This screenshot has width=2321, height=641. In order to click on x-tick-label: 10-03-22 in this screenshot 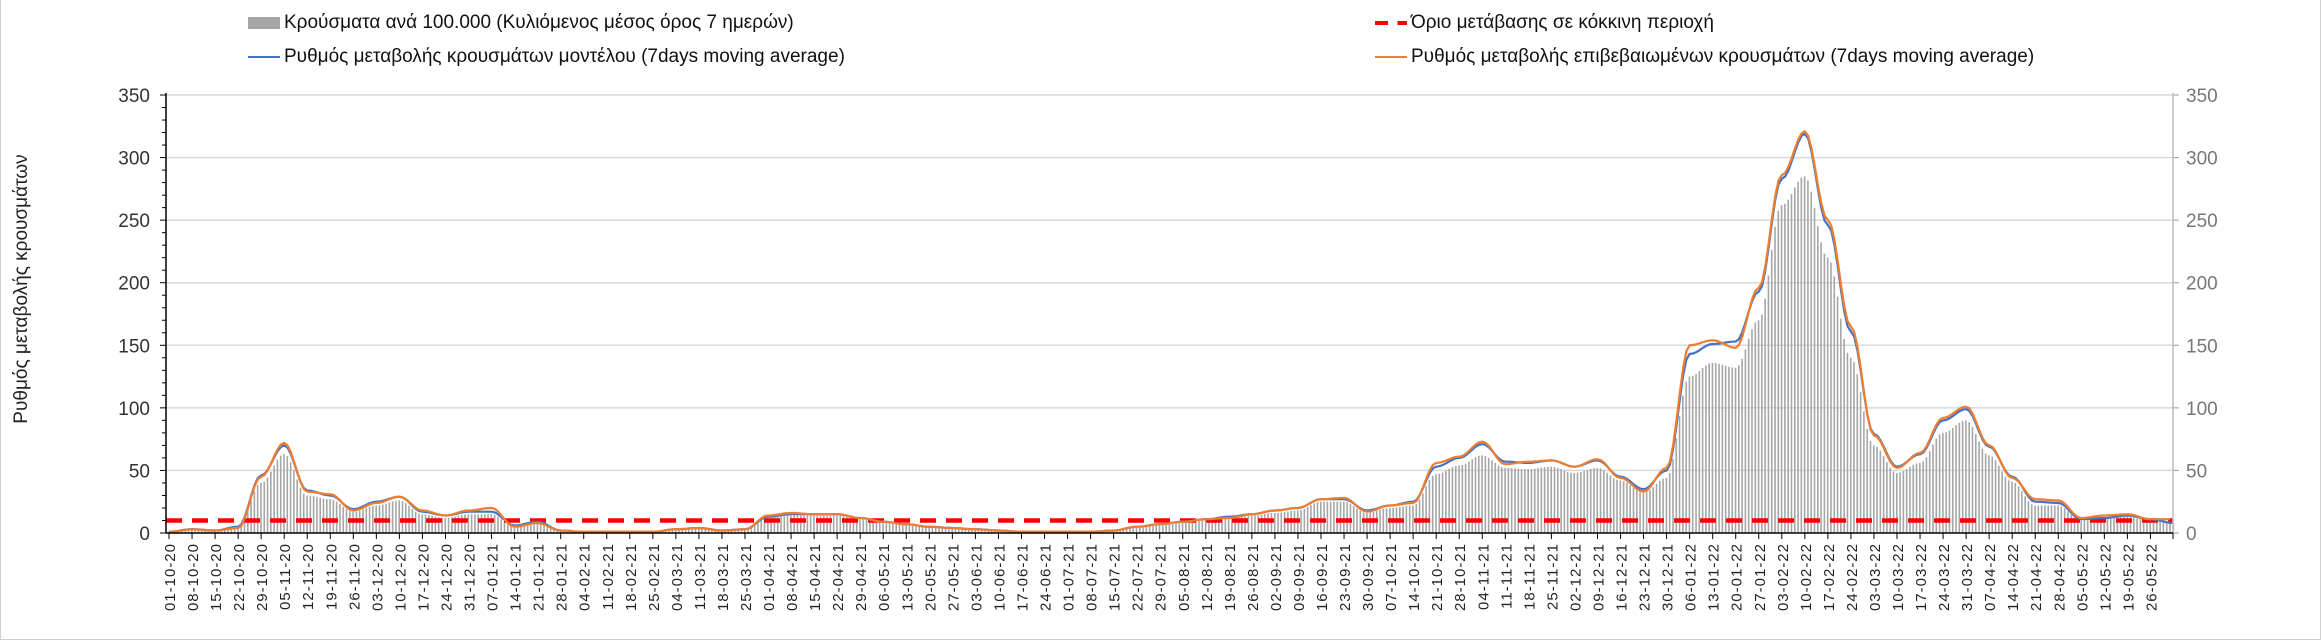, I will do `click(1898, 577)`.